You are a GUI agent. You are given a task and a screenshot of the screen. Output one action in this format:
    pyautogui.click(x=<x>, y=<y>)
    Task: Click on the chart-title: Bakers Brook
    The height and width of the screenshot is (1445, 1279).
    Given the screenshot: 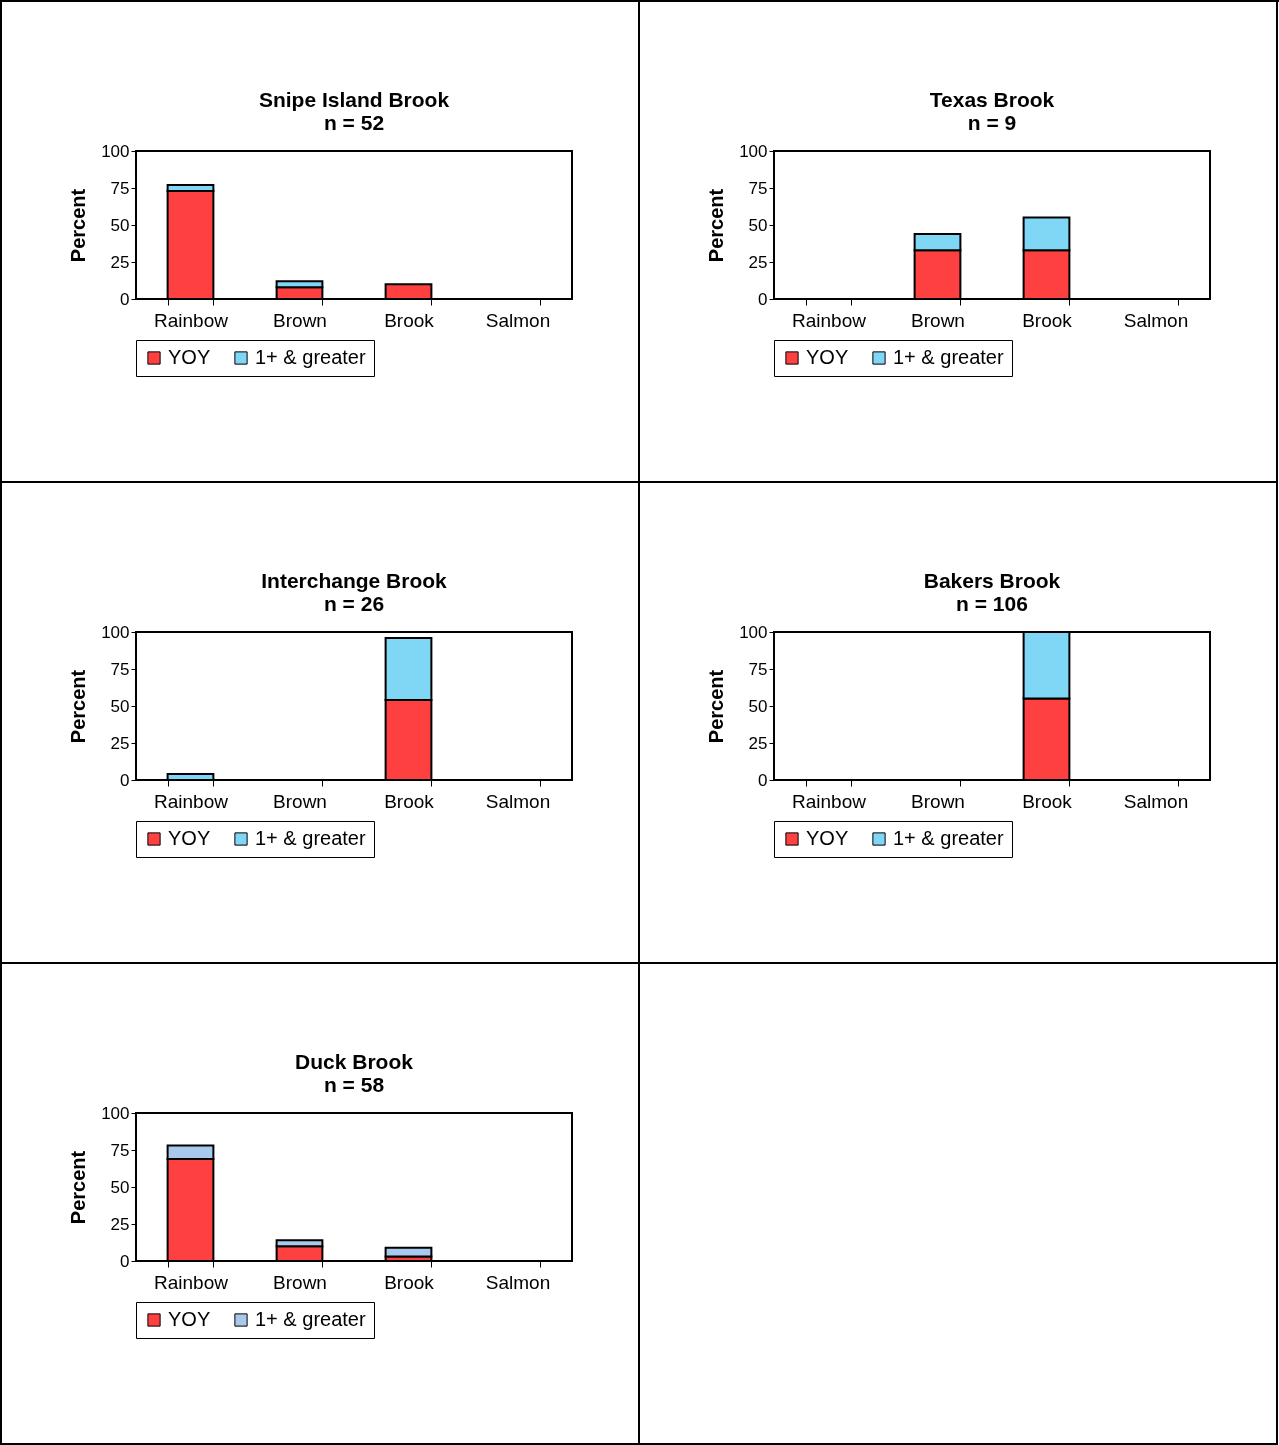 What is the action you would take?
    pyautogui.click(x=992, y=580)
    